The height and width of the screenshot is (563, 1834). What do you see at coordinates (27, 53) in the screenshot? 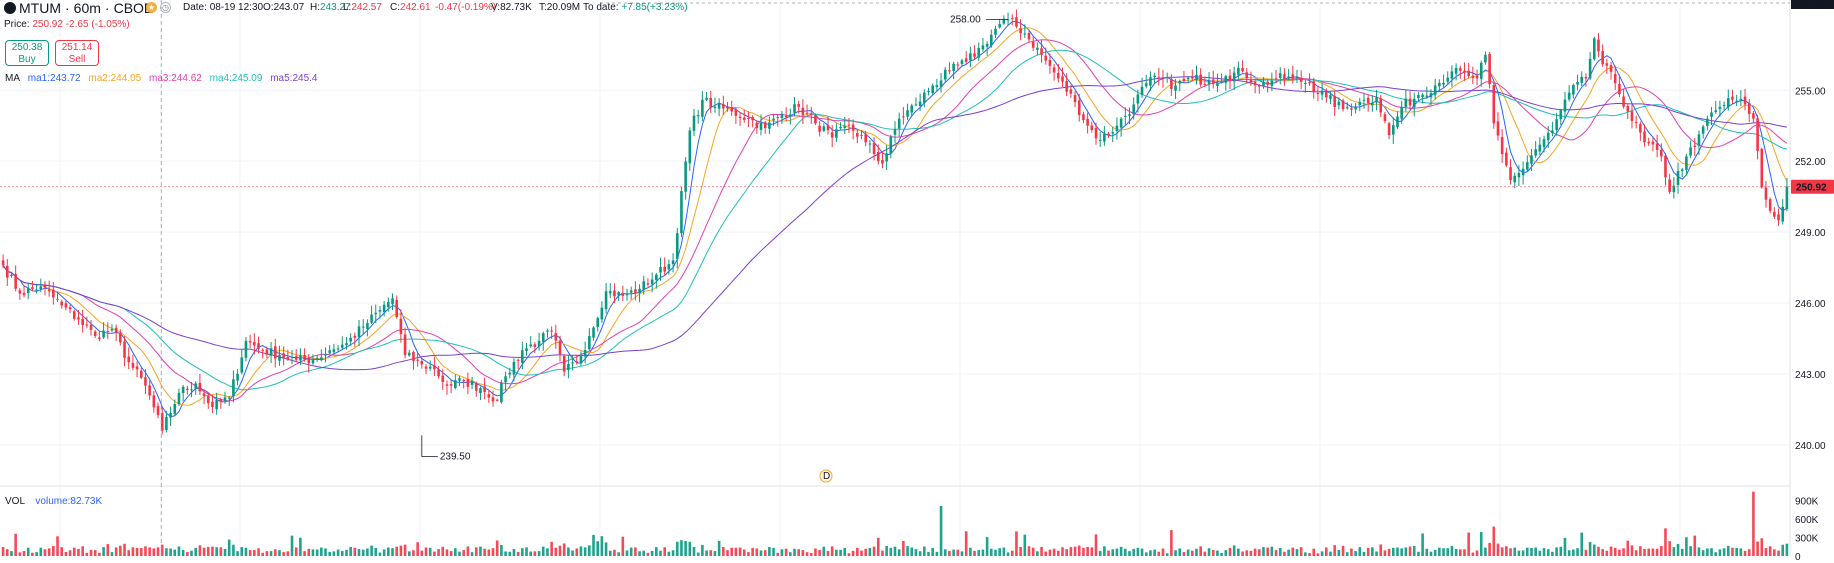
I see `buy-button: 250.38 Buy` at bounding box center [27, 53].